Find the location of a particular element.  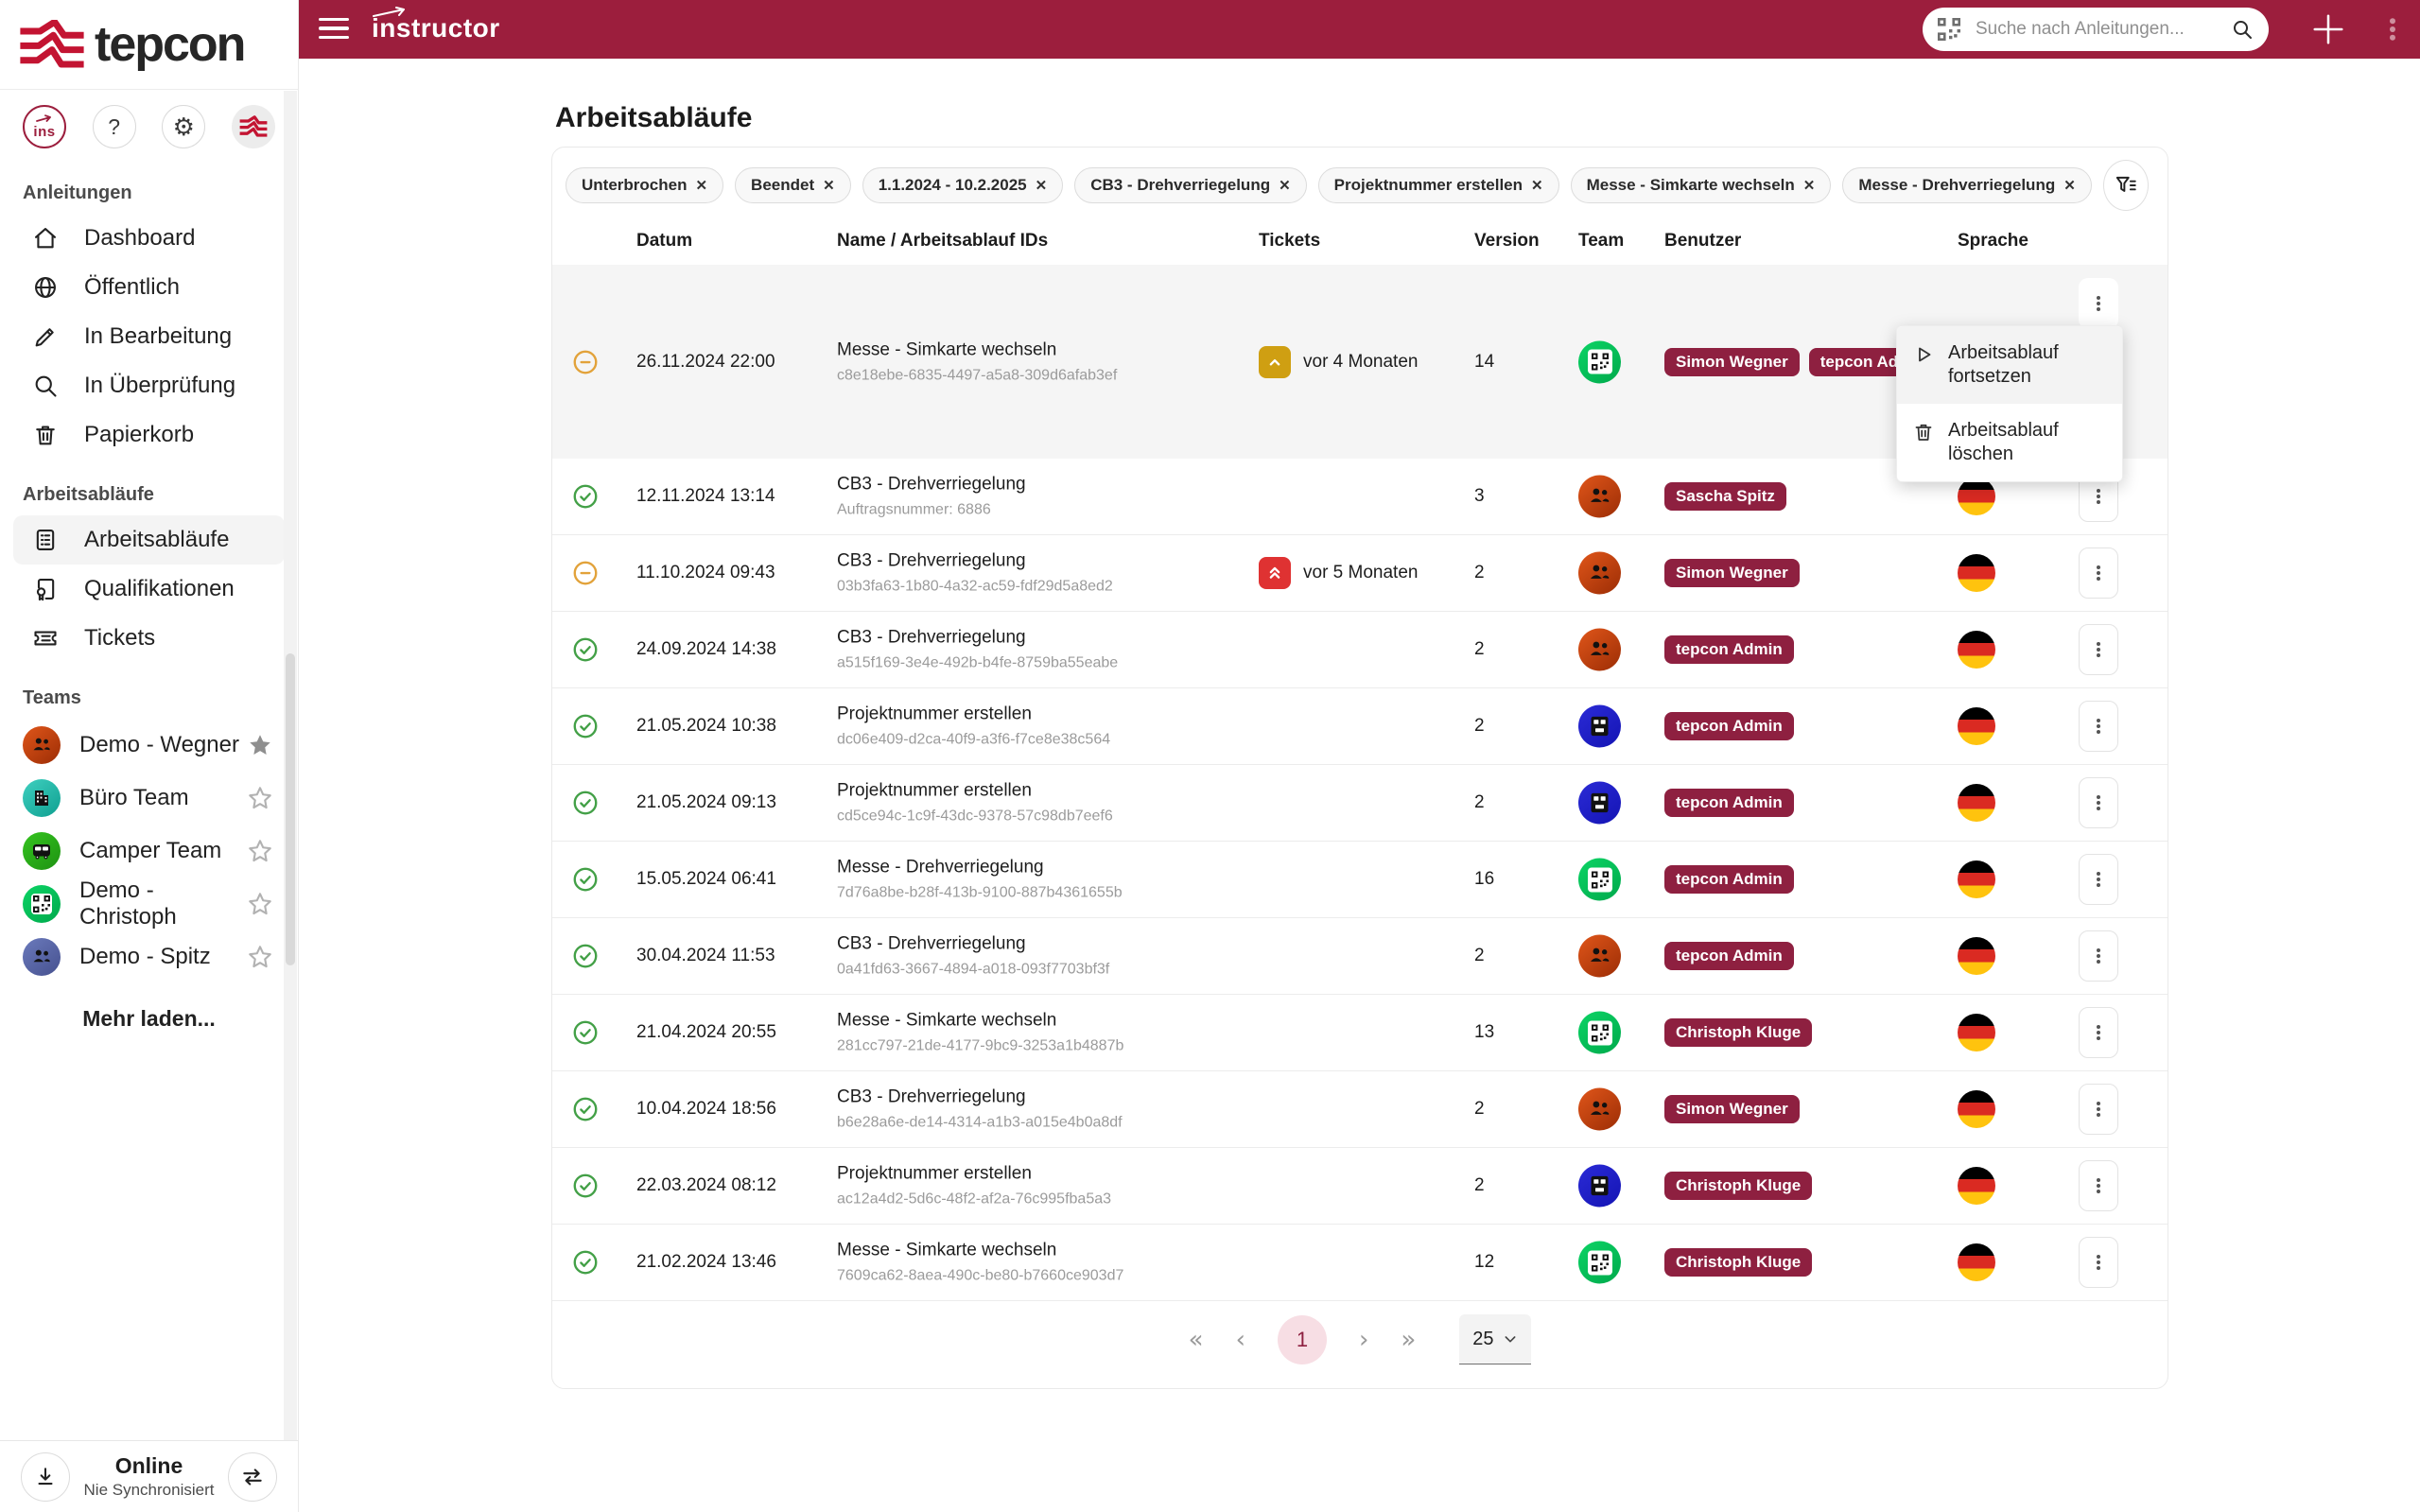

filter-chip: Beendet ✕ is located at coordinates (793, 185).